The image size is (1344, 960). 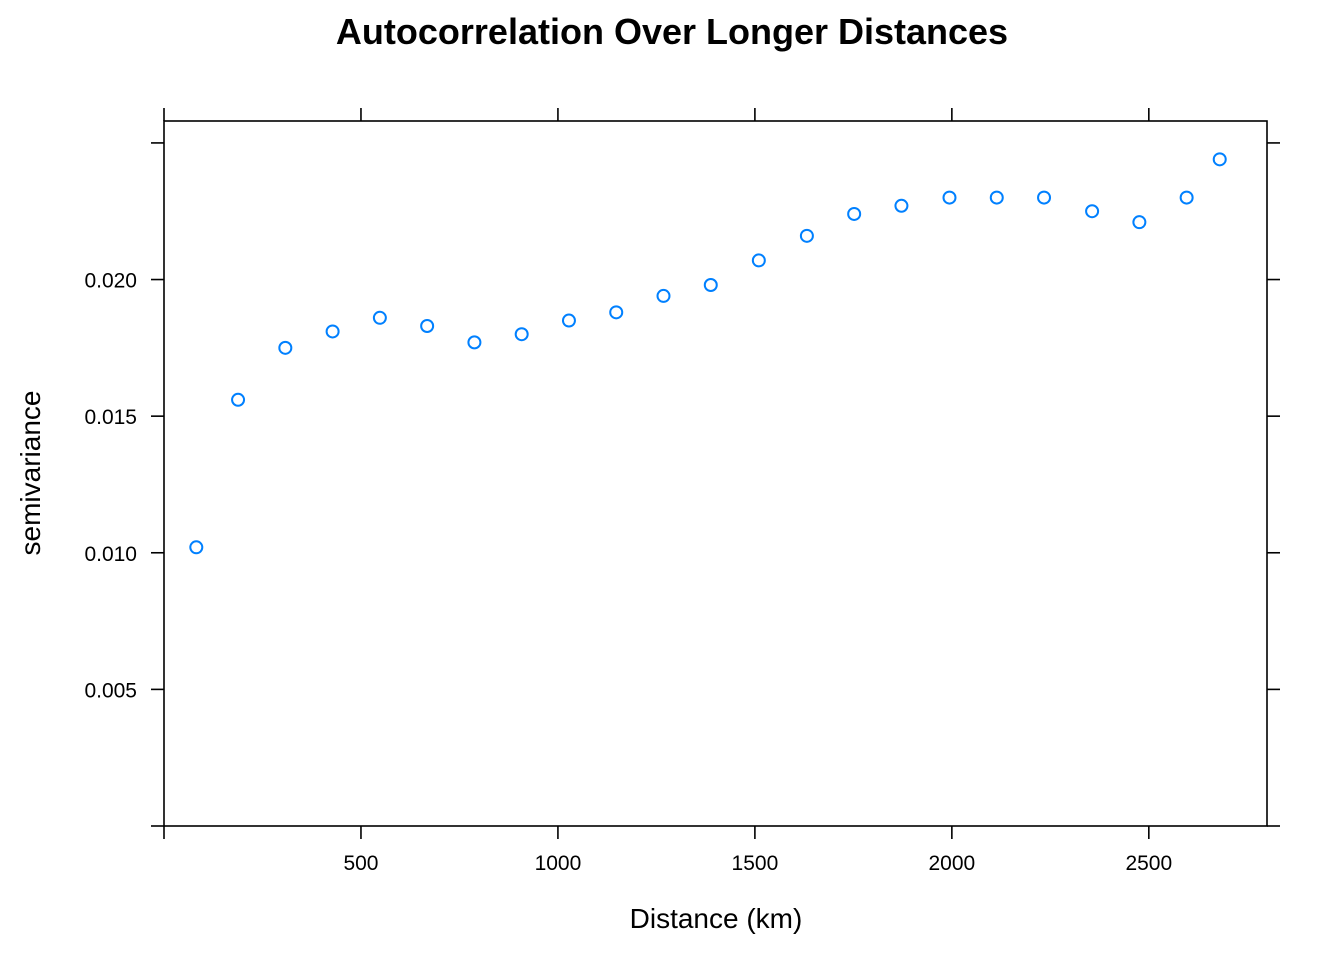 I want to click on x-tick-label: 2000, so click(x=951, y=863).